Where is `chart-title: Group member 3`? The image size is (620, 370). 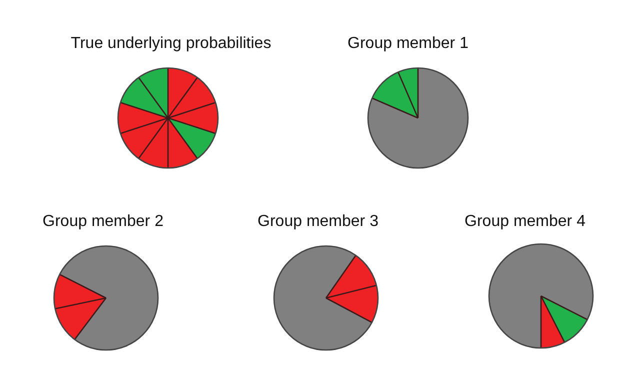 chart-title: Group member 3 is located at coordinates (318, 221).